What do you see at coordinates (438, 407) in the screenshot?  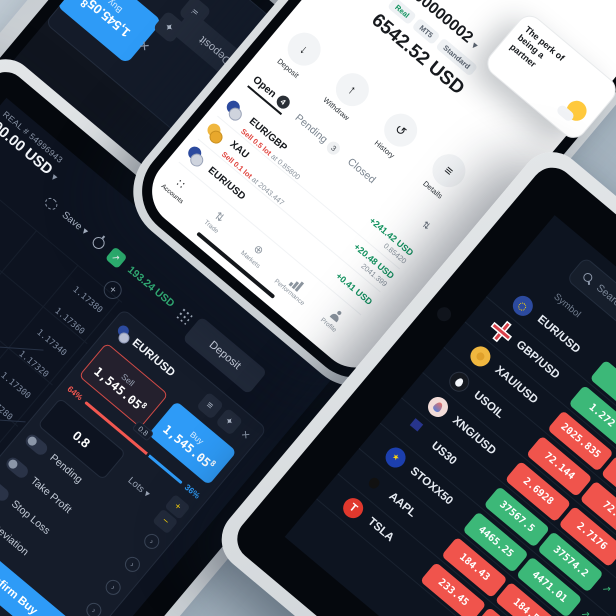 I see `gas-flame-icon` at bounding box center [438, 407].